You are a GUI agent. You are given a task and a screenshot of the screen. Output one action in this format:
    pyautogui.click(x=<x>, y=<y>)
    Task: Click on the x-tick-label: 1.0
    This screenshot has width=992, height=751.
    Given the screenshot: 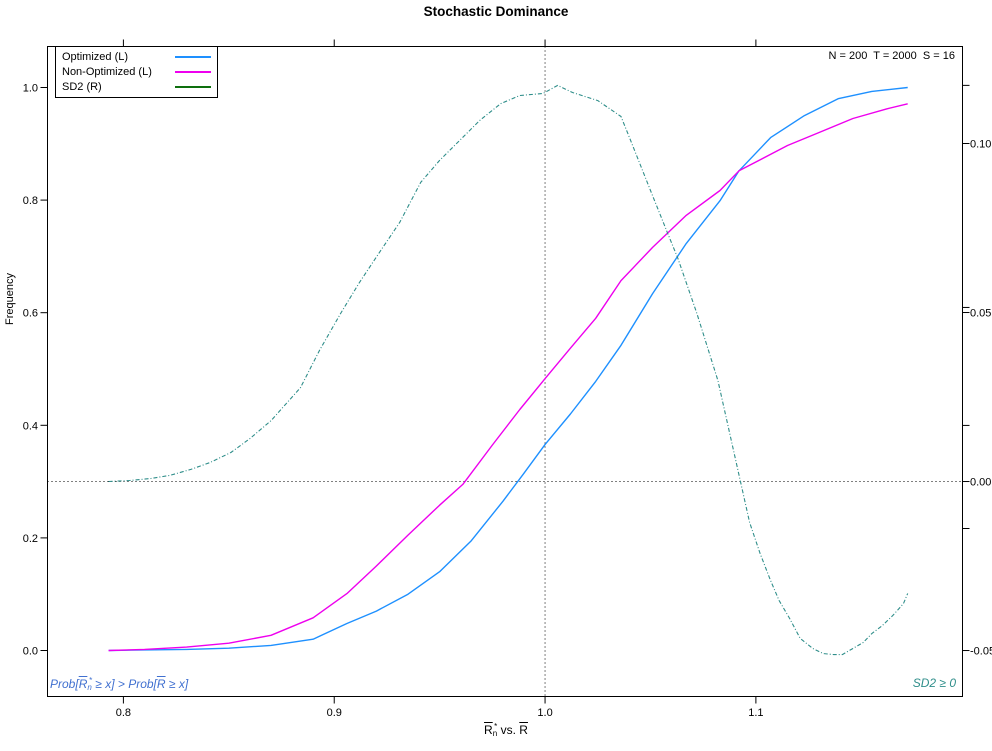 What is the action you would take?
    pyautogui.click(x=544, y=713)
    